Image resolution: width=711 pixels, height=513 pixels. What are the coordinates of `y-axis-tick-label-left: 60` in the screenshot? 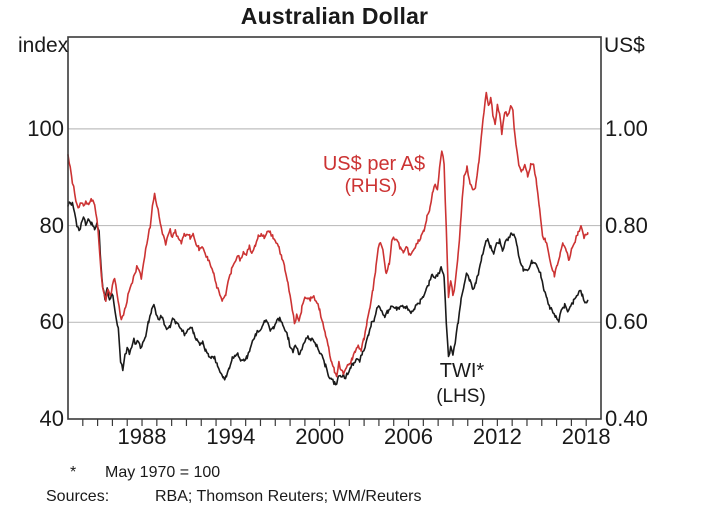 It's located at (51, 322).